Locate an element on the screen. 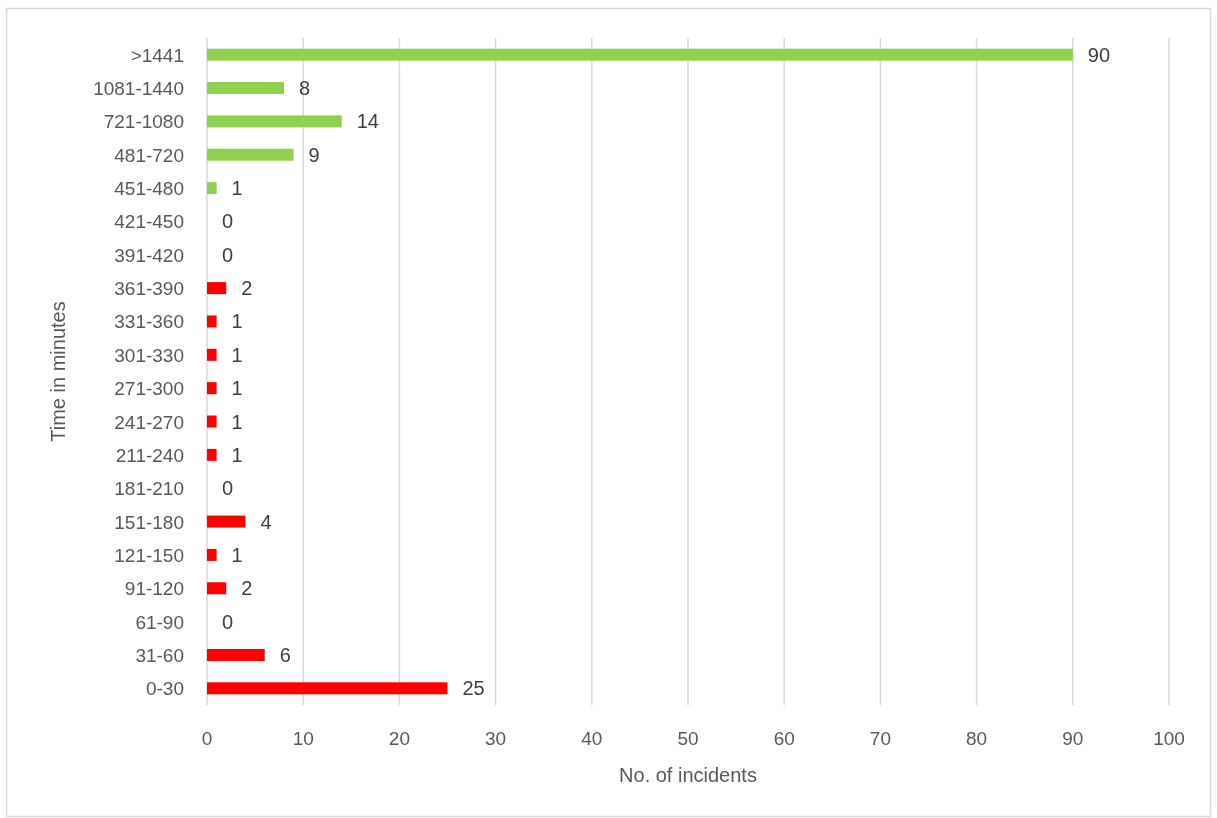  x-tick-label: 20 is located at coordinates (399, 738).